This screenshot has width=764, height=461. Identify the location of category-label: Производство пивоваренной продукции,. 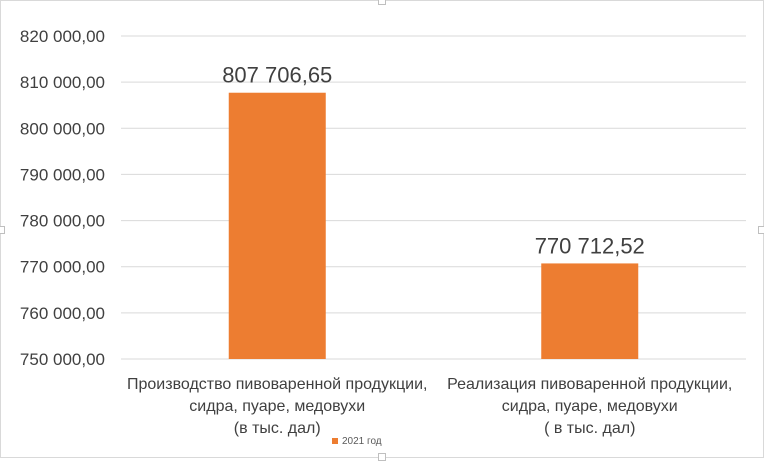
(277, 384).